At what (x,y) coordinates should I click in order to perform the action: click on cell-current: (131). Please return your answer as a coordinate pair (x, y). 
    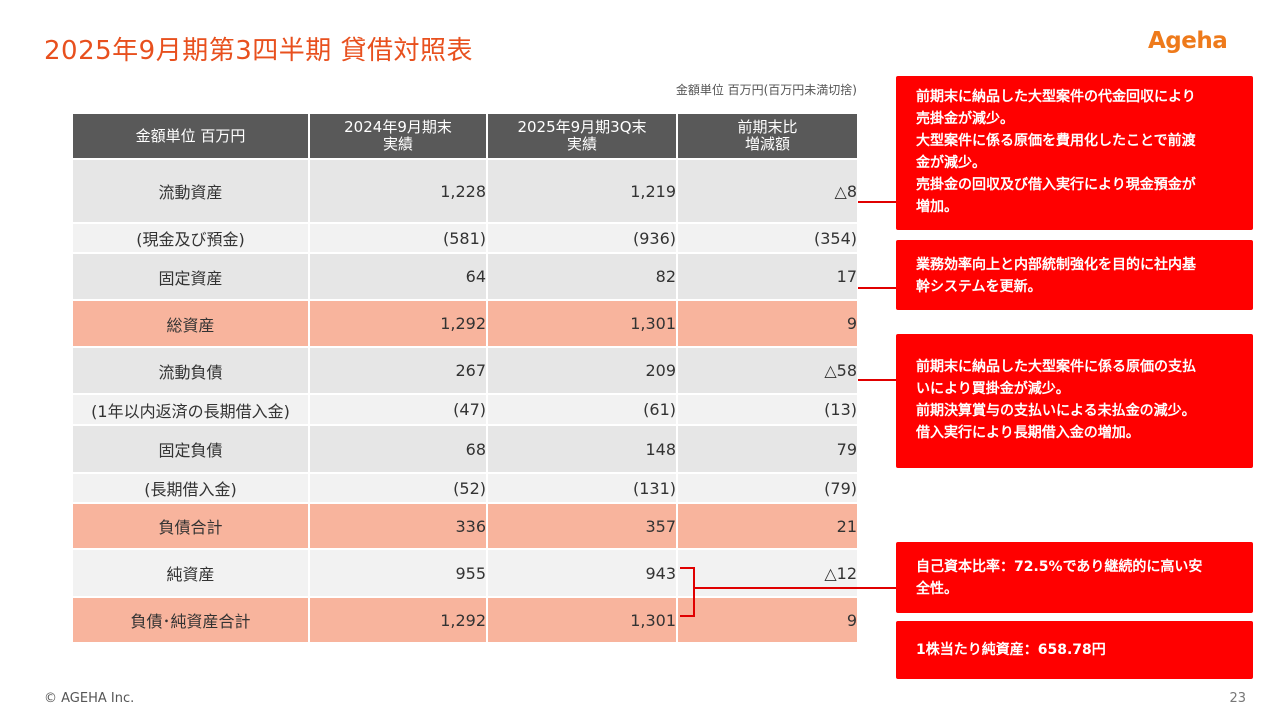
    Looking at the image, I should click on (582, 488).